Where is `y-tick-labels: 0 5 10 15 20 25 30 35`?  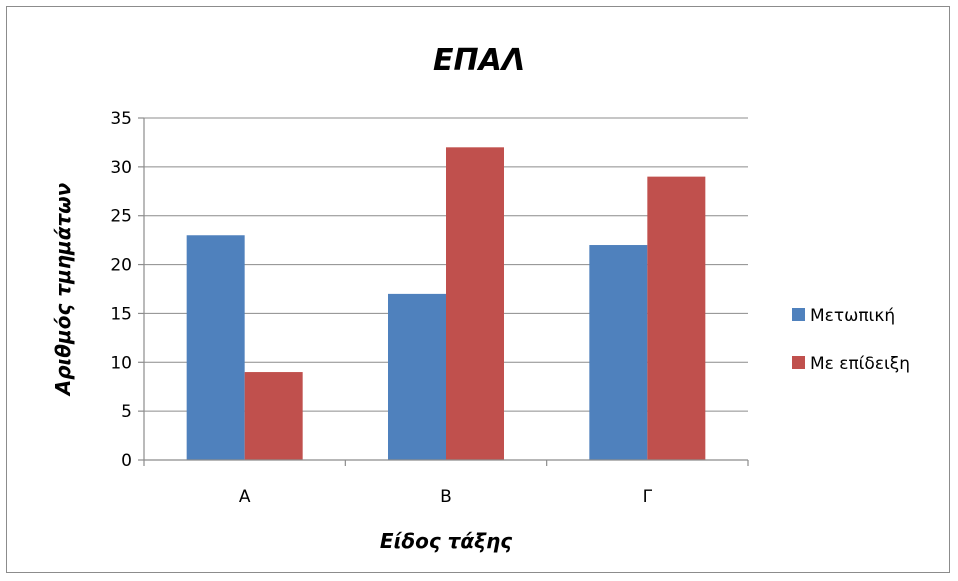 y-tick-labels: 0 5 10 15 20 25 30 35 is located at coordinates (121, 290).